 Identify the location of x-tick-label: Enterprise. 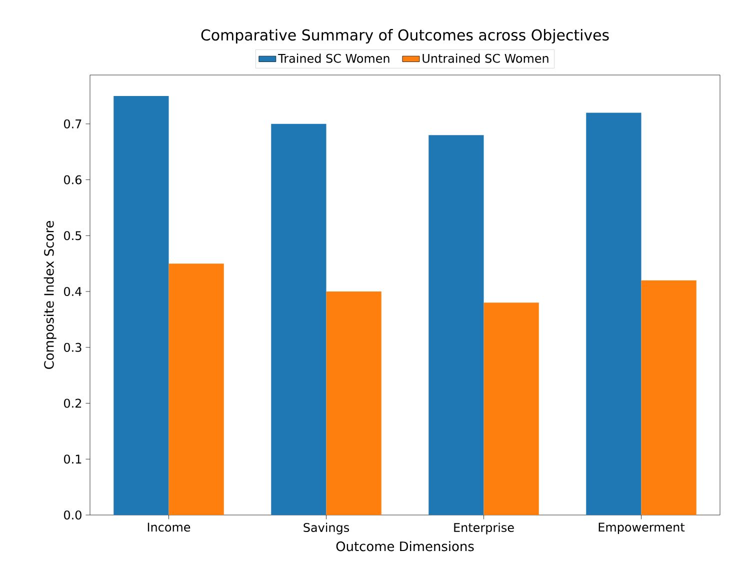
(484, 528).